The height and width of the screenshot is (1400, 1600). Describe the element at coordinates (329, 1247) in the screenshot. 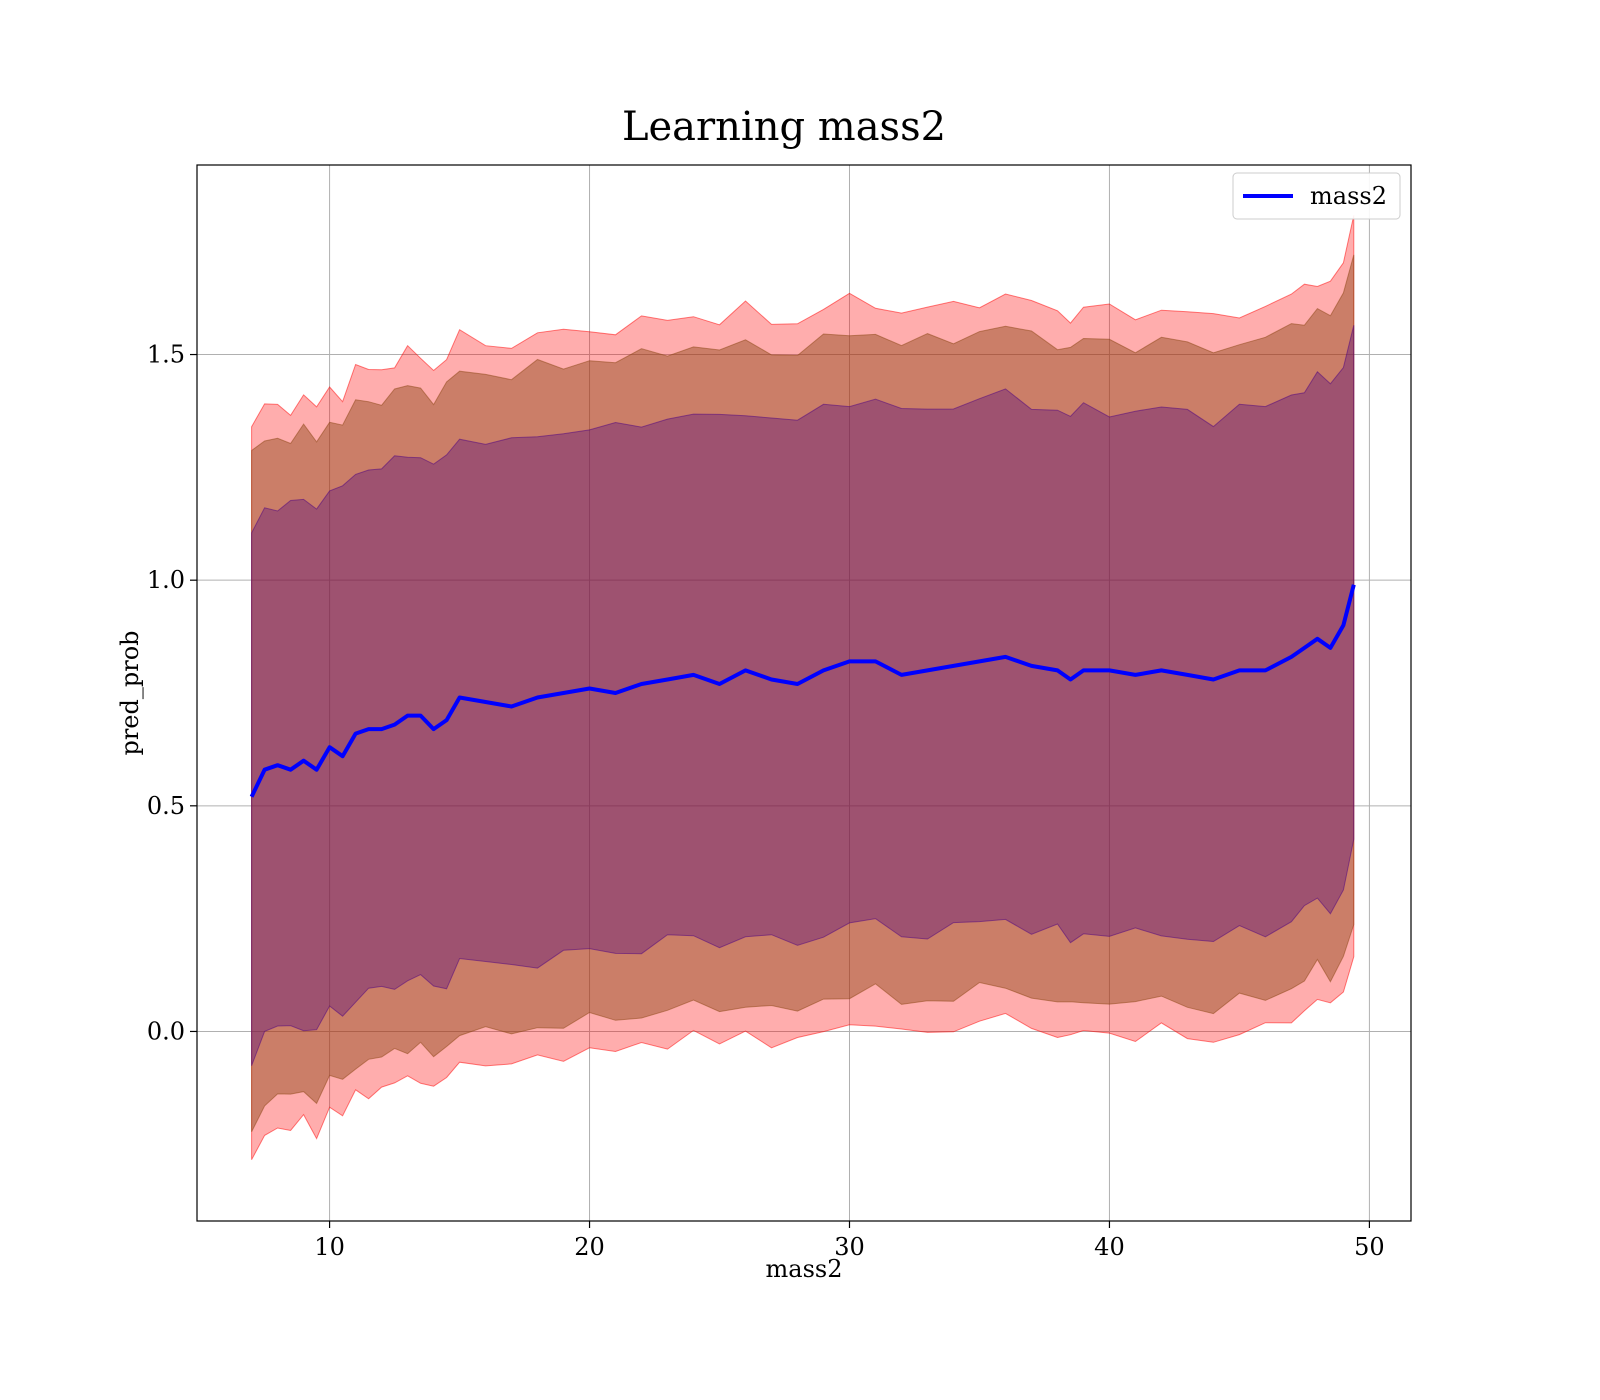

I see `x-tick-label: 10` at that location.